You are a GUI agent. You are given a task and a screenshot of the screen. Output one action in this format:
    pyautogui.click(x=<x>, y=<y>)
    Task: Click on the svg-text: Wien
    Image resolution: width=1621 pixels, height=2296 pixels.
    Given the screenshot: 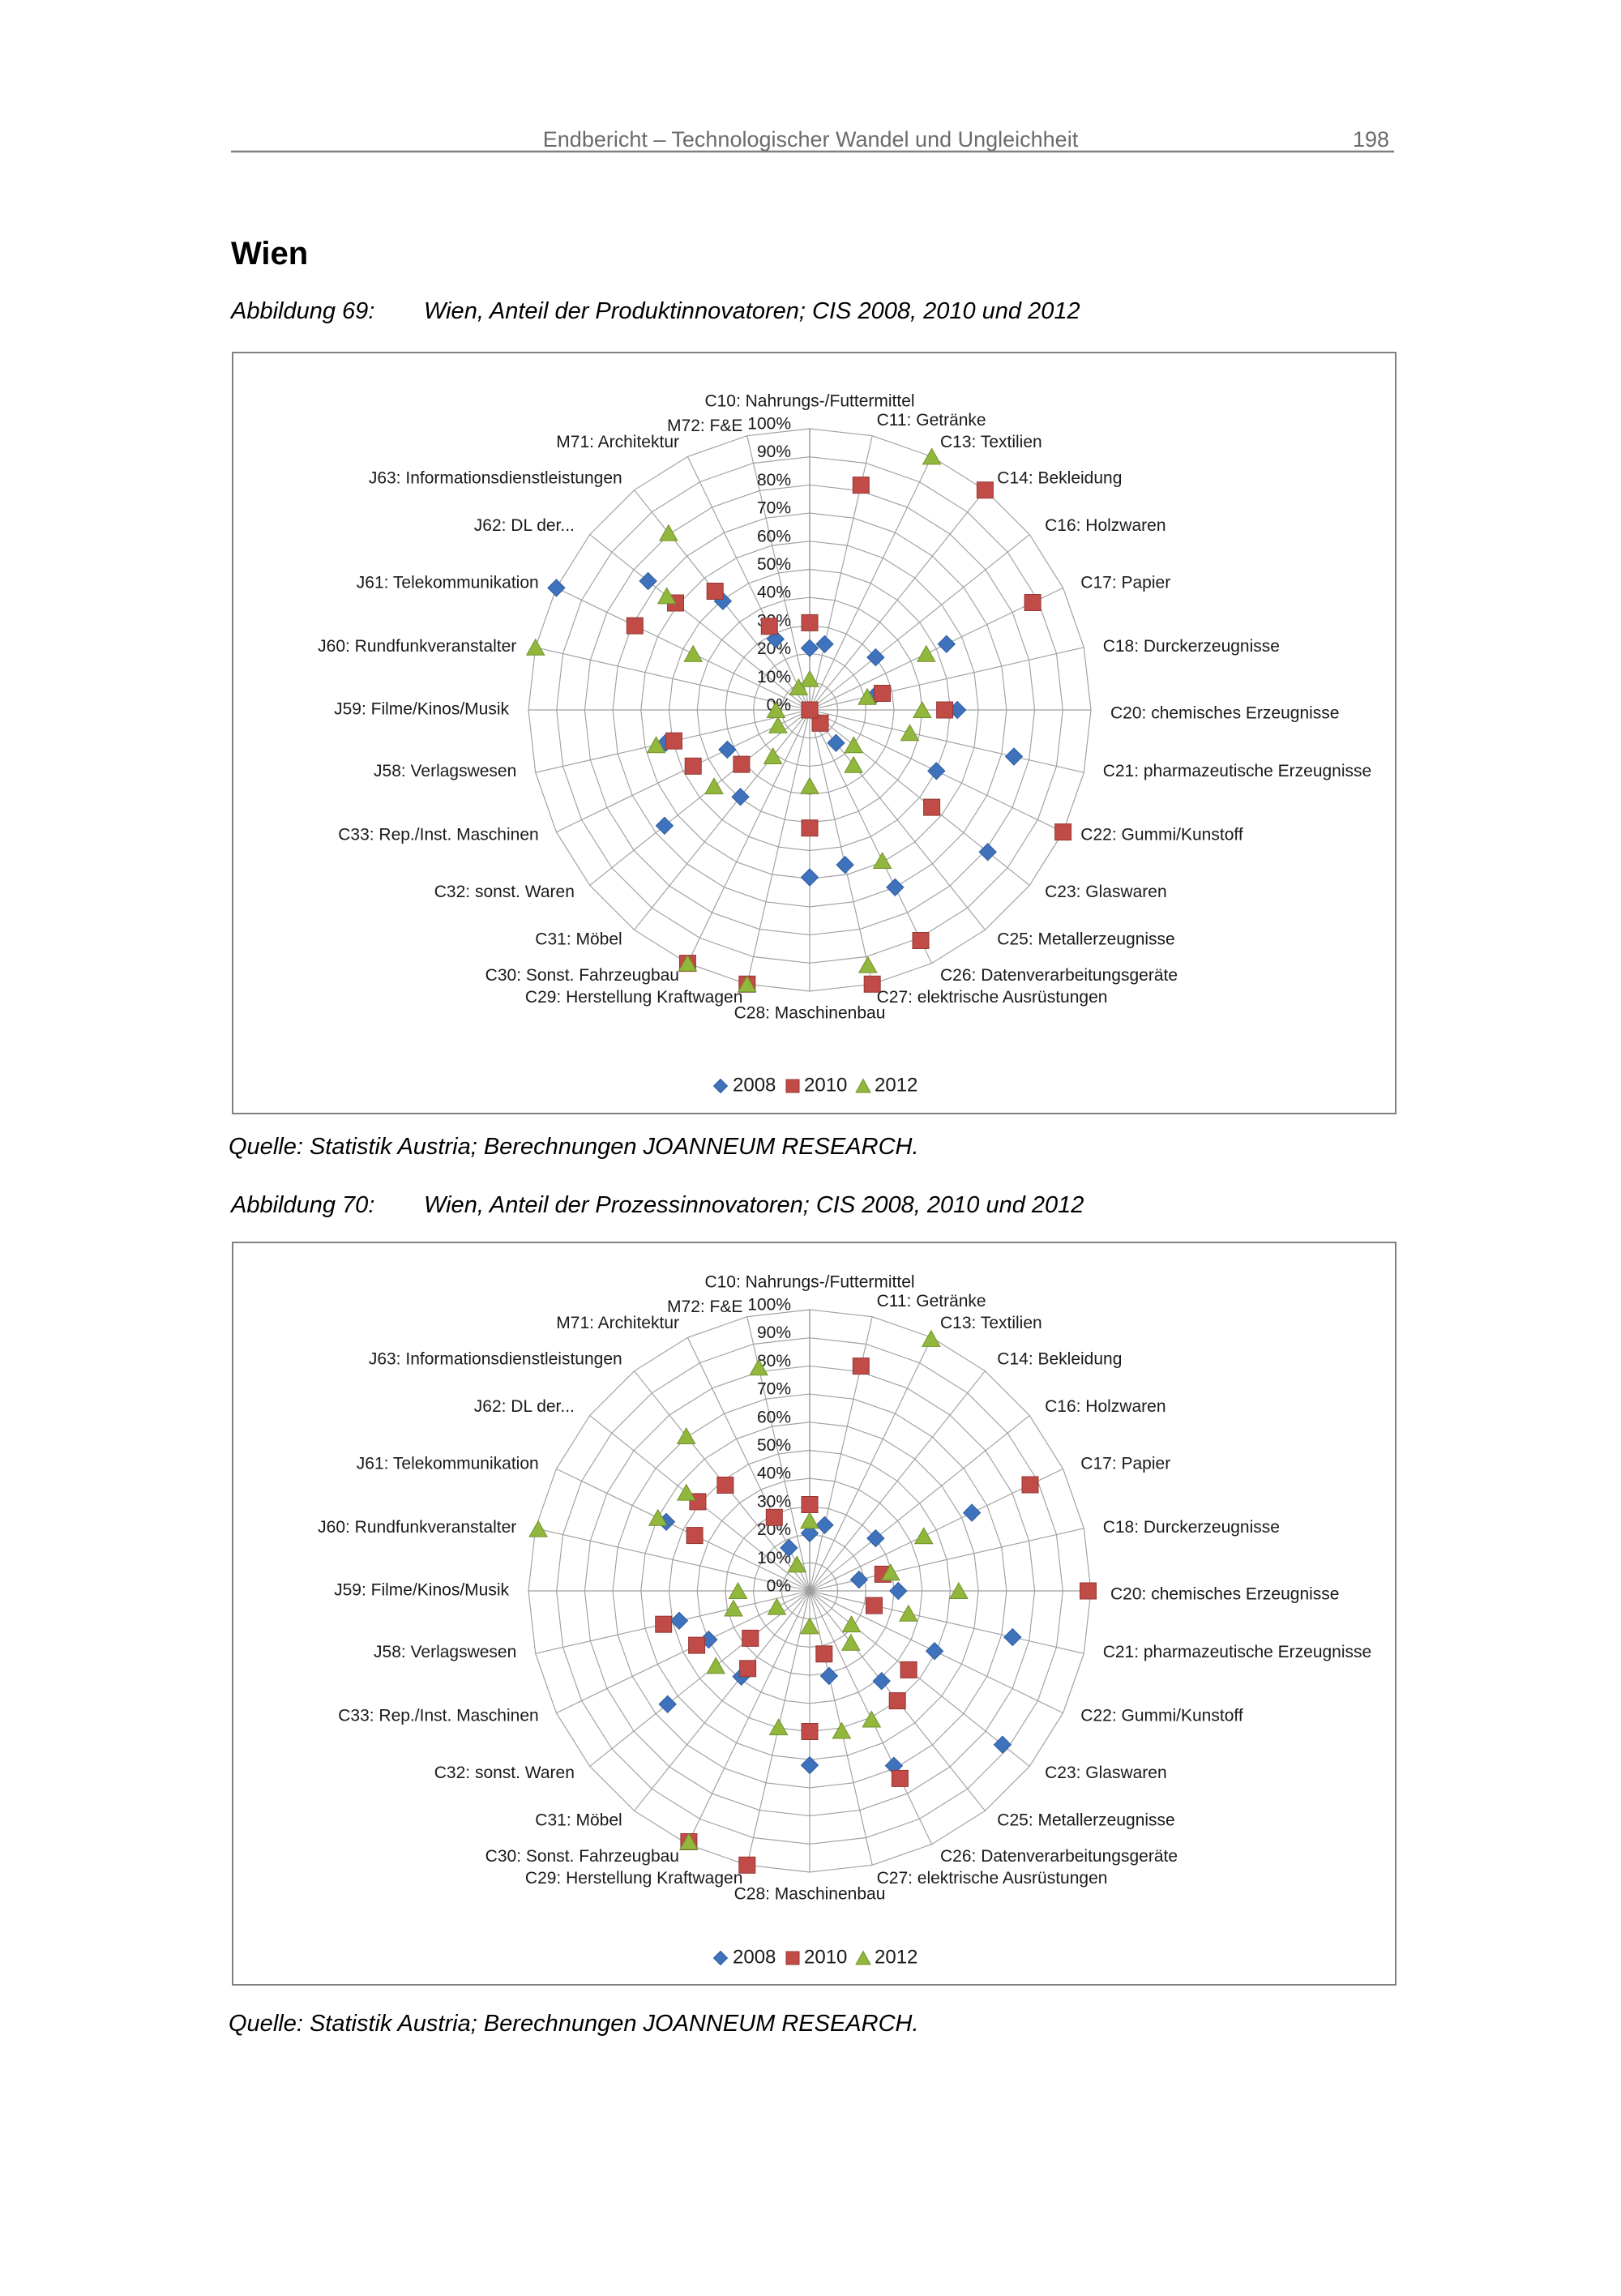 What is the action you would take?
    pyautogui.click(x=270, y=254)
    